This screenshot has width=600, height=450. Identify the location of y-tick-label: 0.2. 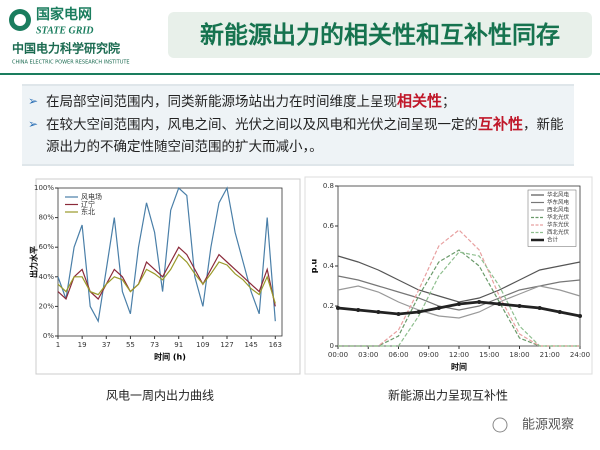
(328, 306).